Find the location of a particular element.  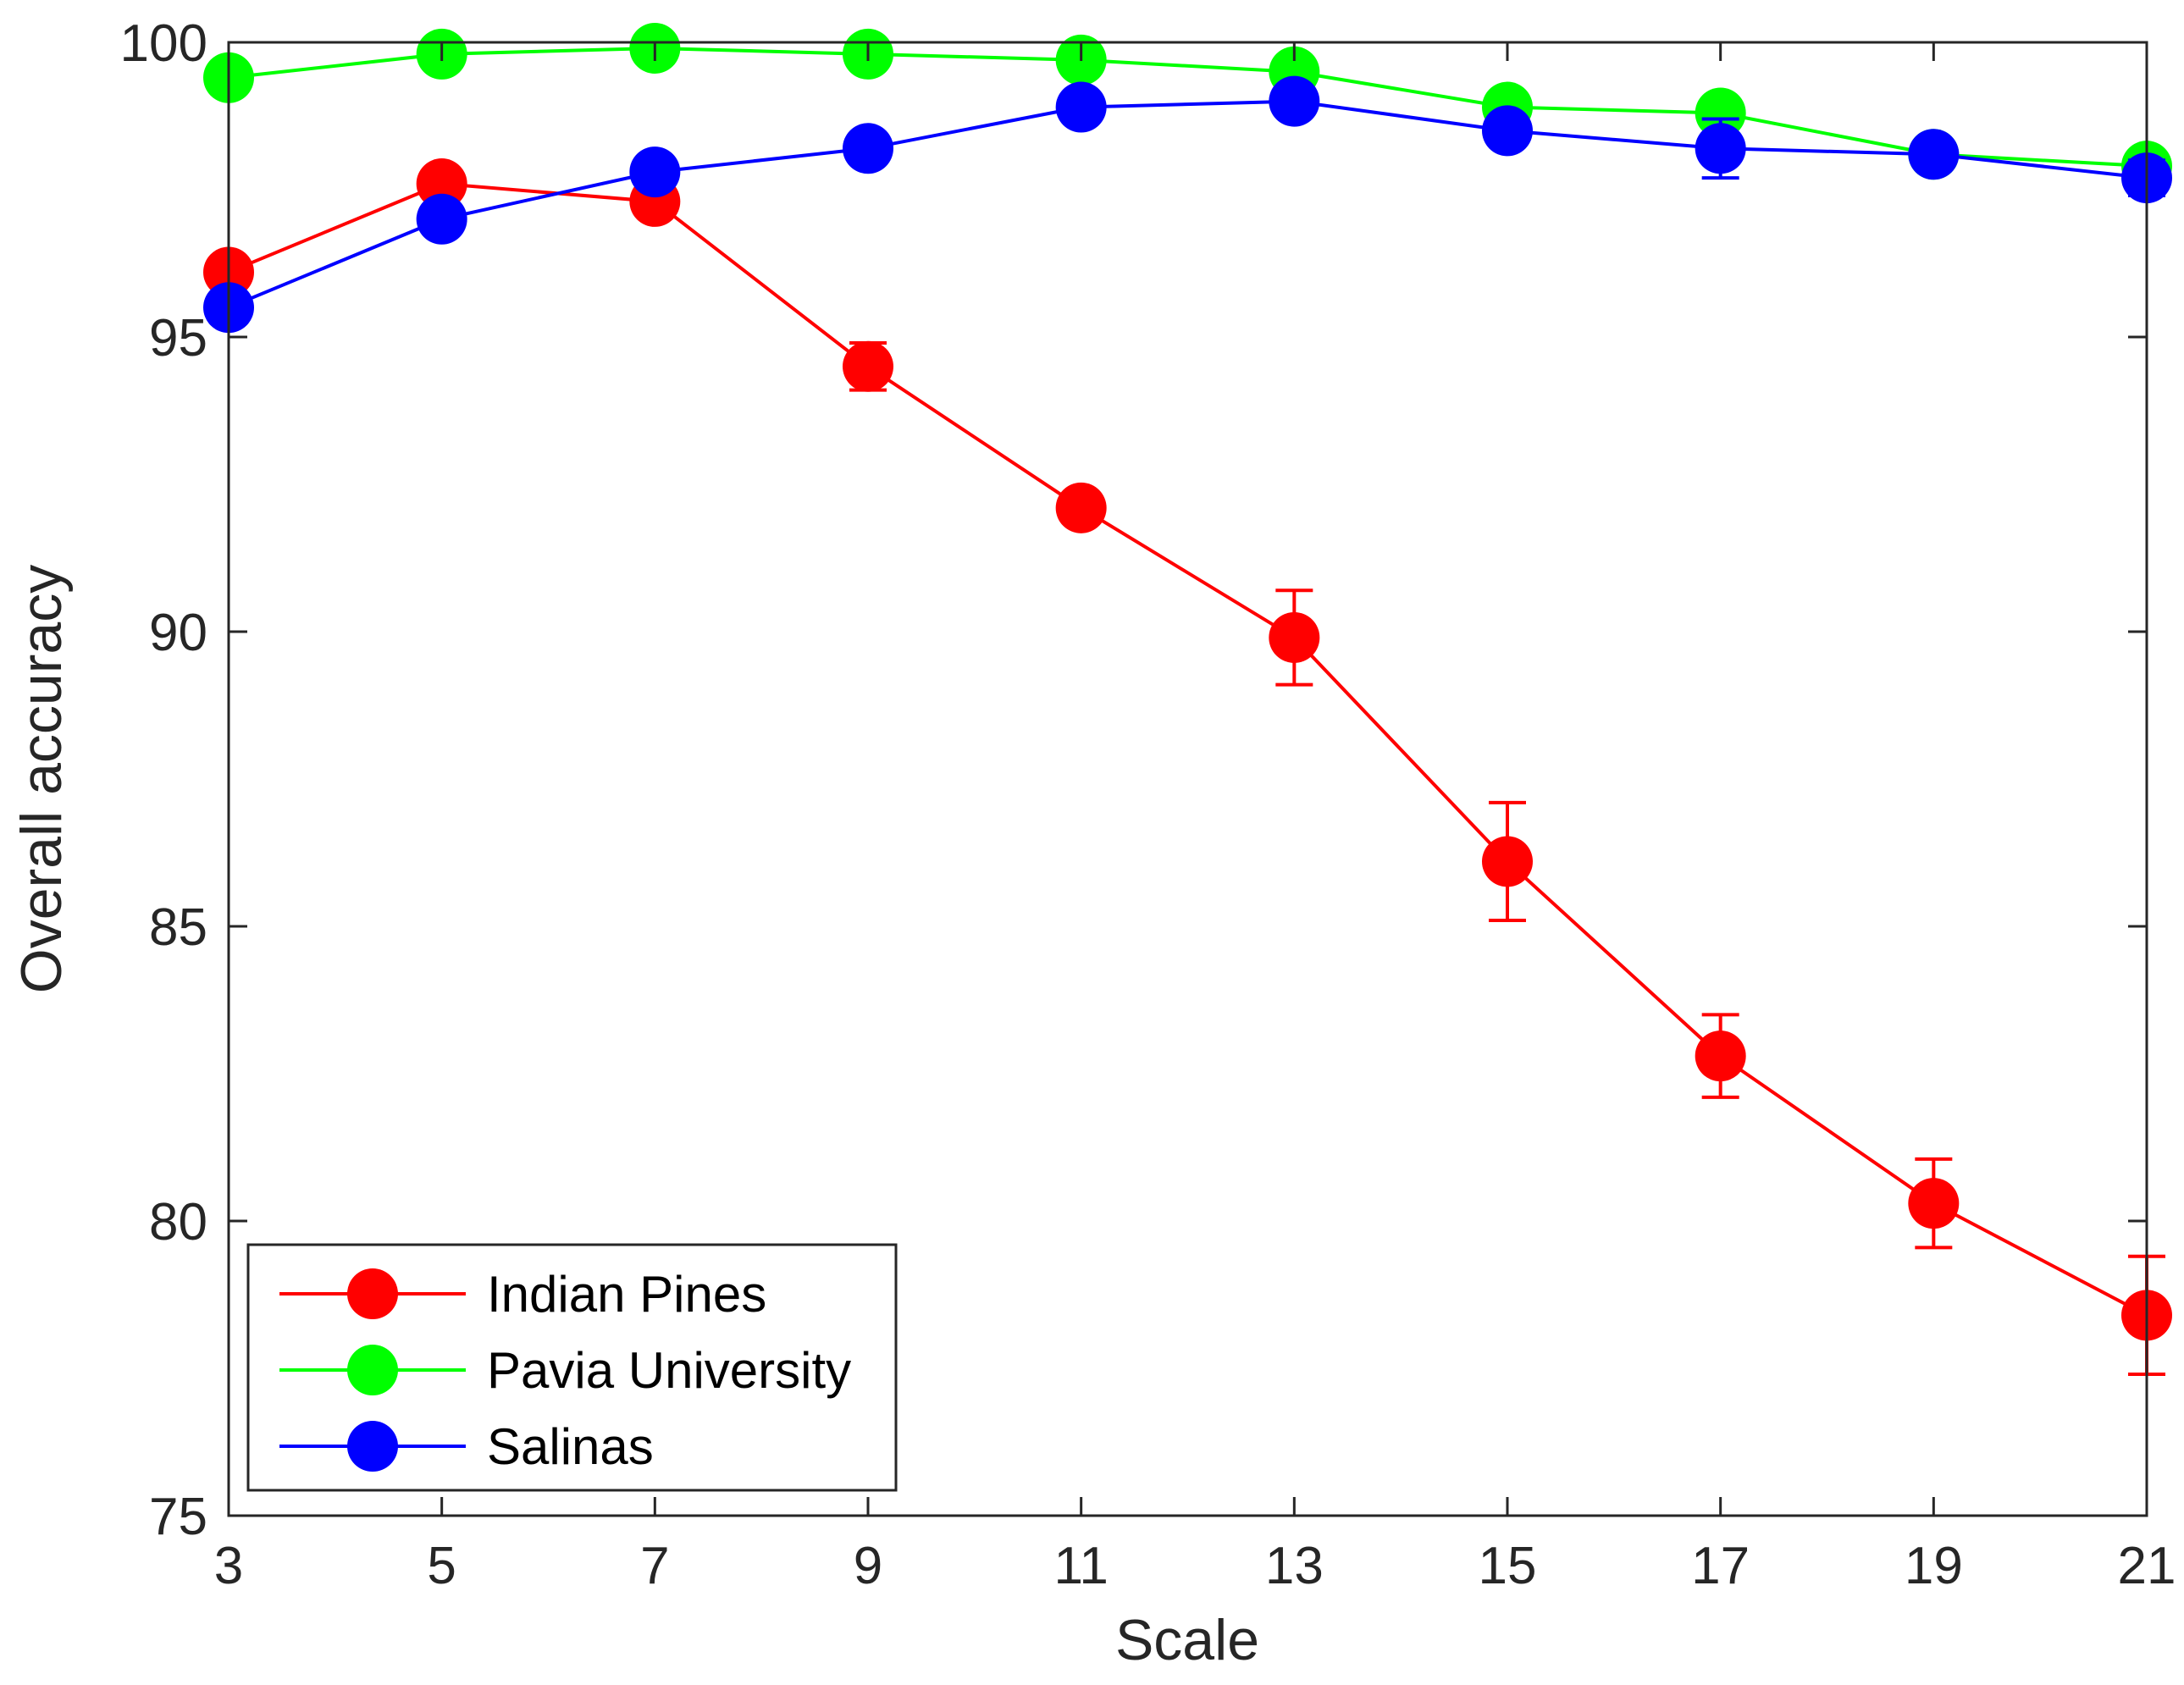

x-tick-label: 11 is located at coordinates (1080, 1566).